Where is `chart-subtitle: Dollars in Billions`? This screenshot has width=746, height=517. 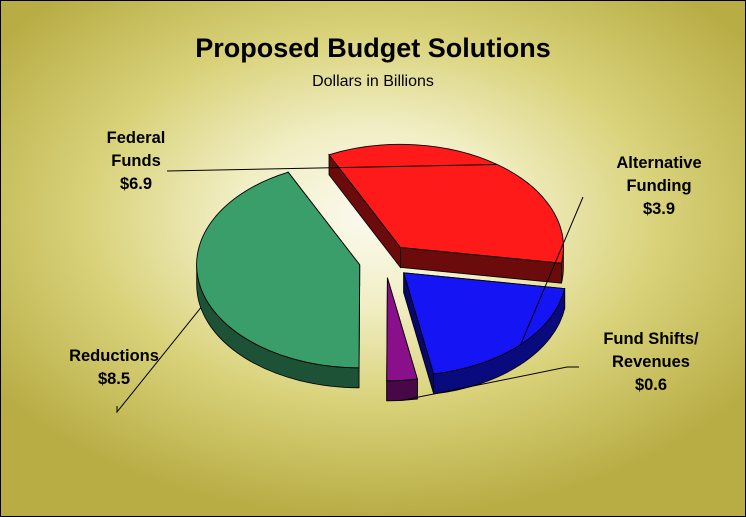 chart-subtitle: Dollars in Billions is located at coordinates (373, 81).